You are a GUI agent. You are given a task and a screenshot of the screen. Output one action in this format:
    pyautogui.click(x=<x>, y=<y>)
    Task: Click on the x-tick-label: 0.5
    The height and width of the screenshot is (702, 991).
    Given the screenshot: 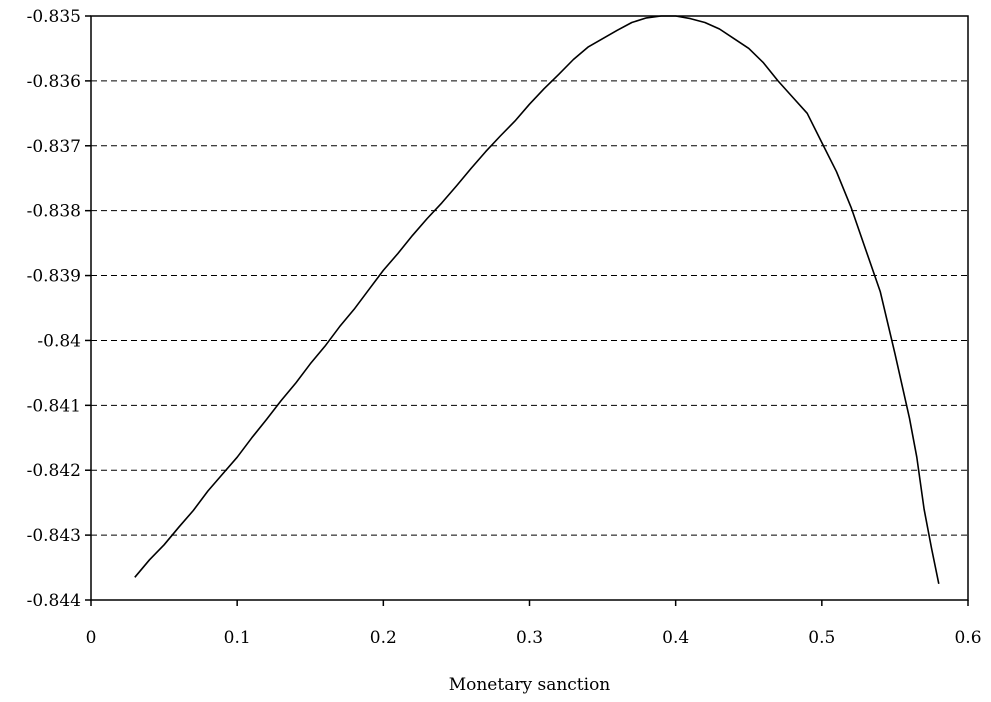 What is the action you would take?
    pyautogui.click(x=821, y=638)
    